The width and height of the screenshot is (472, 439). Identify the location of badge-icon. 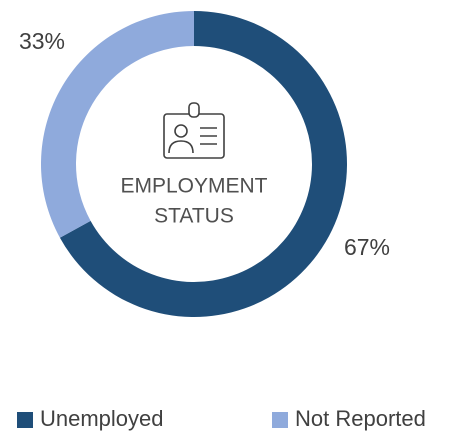
(194, 130).